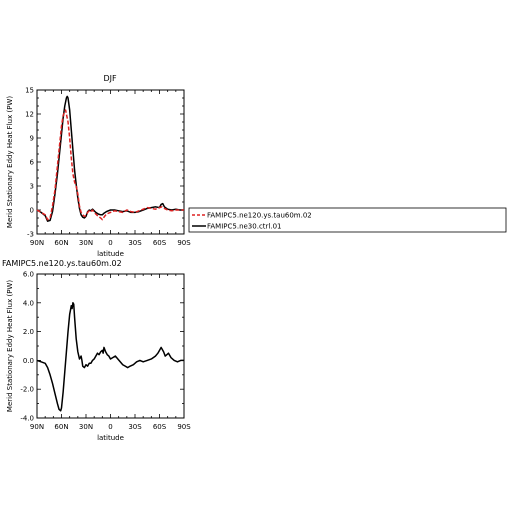 This screenshot has width=517, height=518. What do you see at coordinates (347, 220) in the screenshot?
I see `chart1-legend-box` at bounding box center [347, 220].